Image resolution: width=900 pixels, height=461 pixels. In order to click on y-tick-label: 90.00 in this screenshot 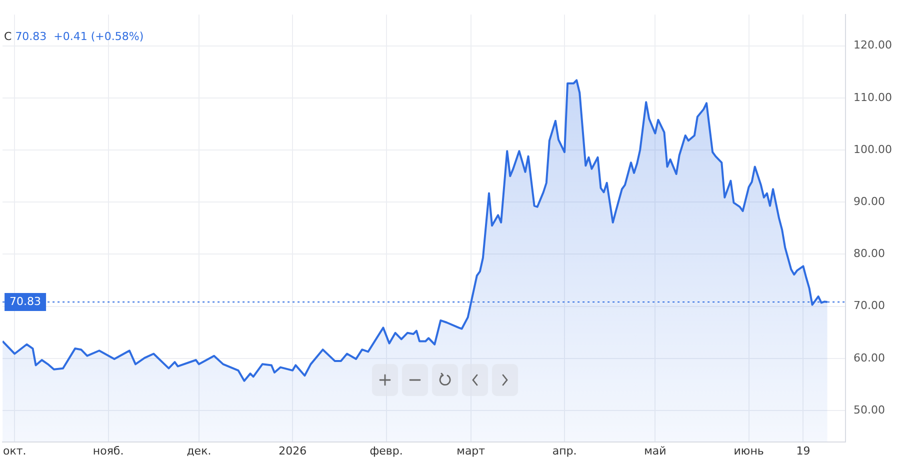, I will do `click(870, 201)`.